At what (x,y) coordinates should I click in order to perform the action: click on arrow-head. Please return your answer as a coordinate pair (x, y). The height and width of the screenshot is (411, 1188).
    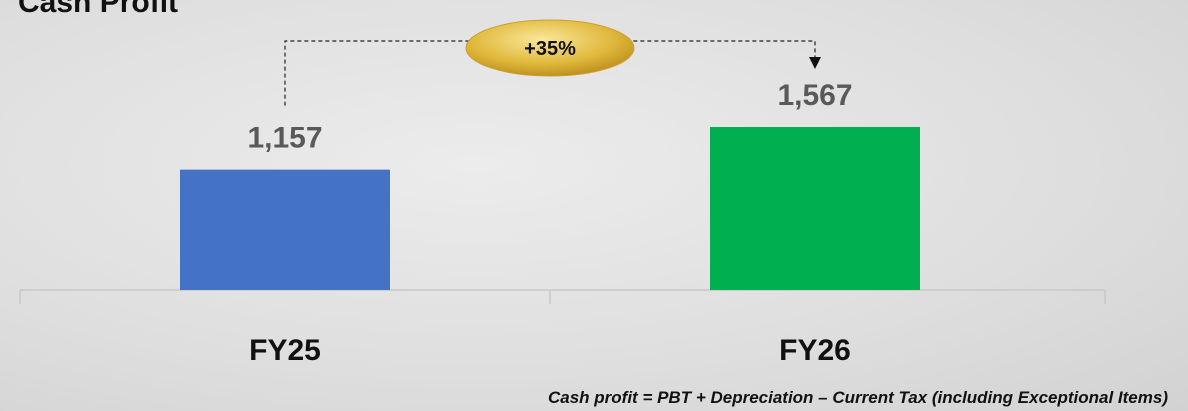
    Looking at the image, I should click on (815, 63).